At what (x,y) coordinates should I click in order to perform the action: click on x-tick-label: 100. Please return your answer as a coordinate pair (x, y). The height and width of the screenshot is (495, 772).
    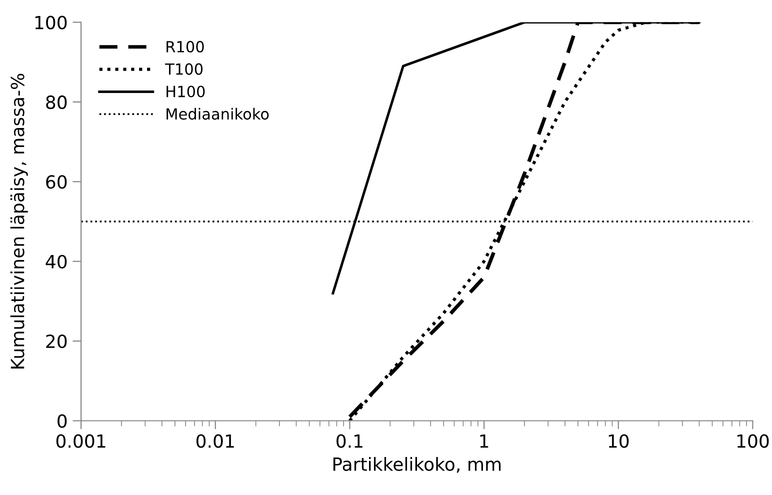
    Looking at the image, I should click on (753, 441).